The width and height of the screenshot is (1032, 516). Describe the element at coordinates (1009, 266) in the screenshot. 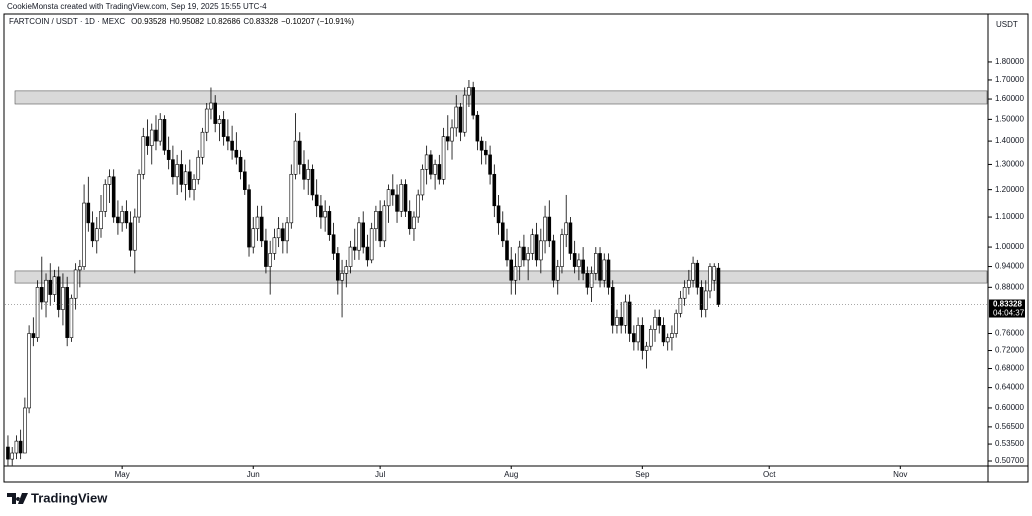

I see `y-tick-label: 0.94000` at that location.